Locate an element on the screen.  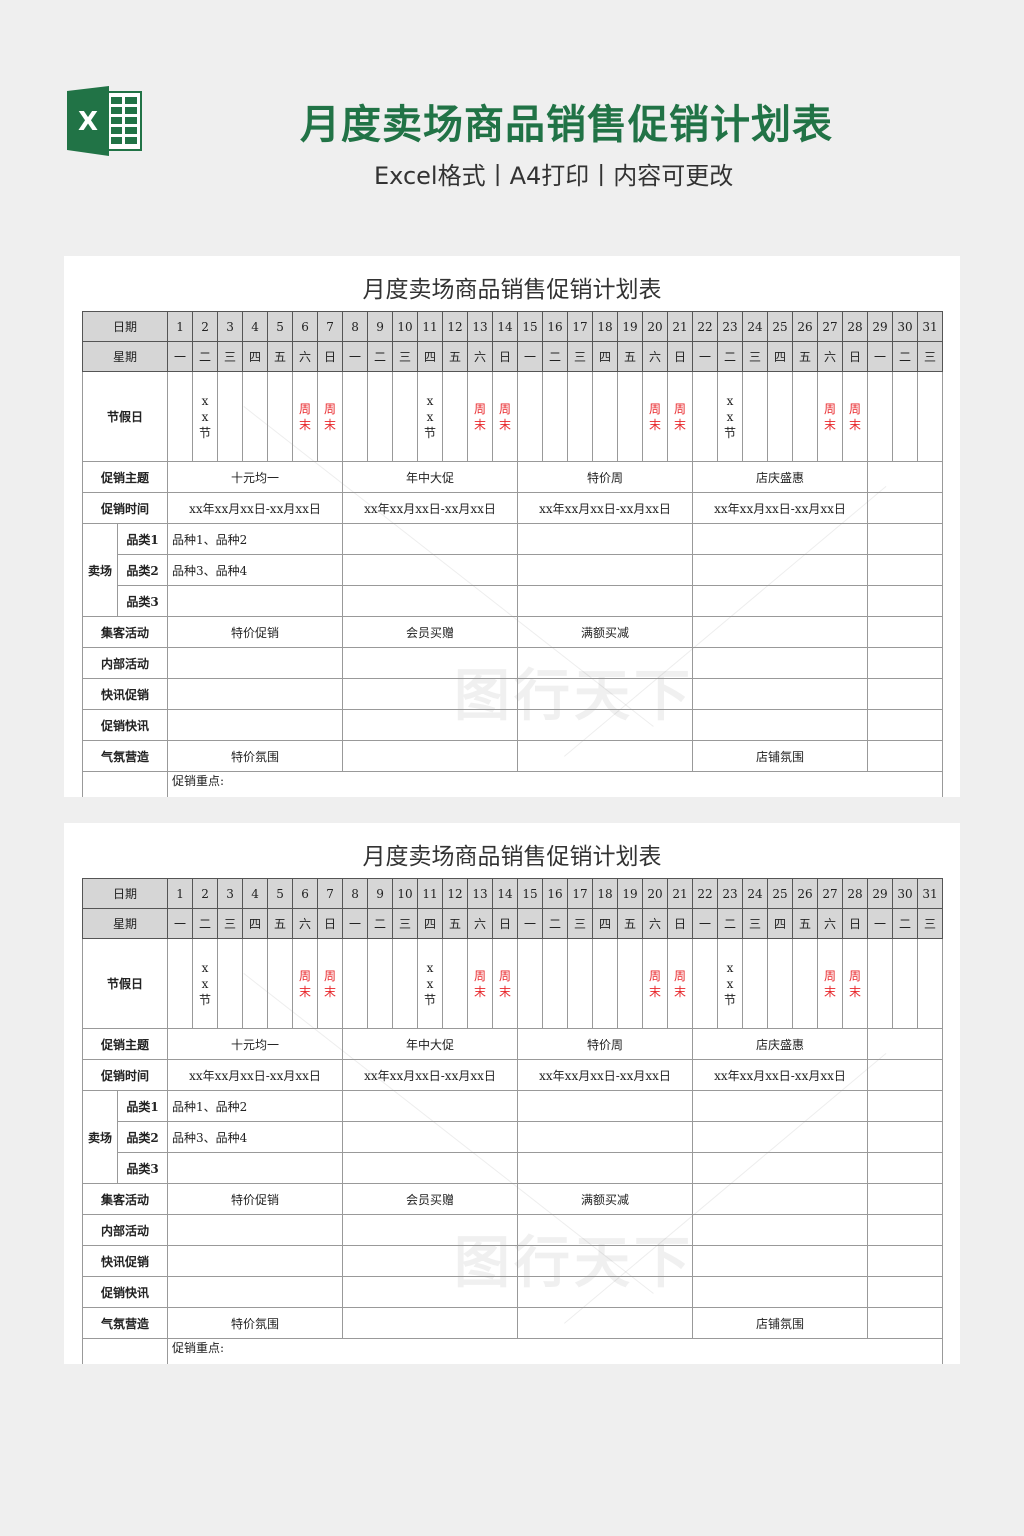
category-cell: 品种1、品种2 is located at coordinates (255, 539).